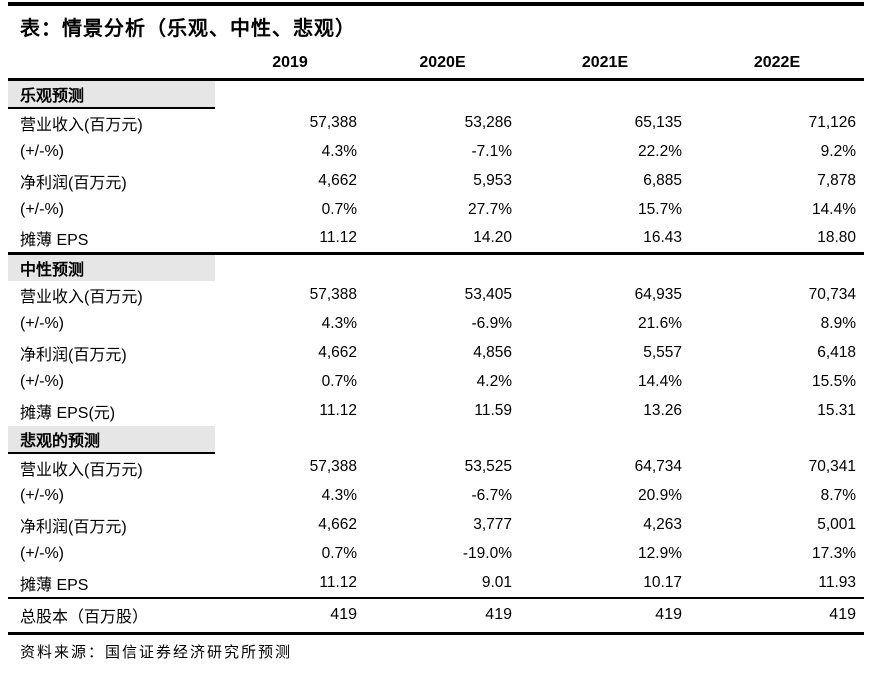 The image size is (872, 676). I want to click on total-shares-row: 总股本（百万股） 419 419 419 419, so click(436, 615).